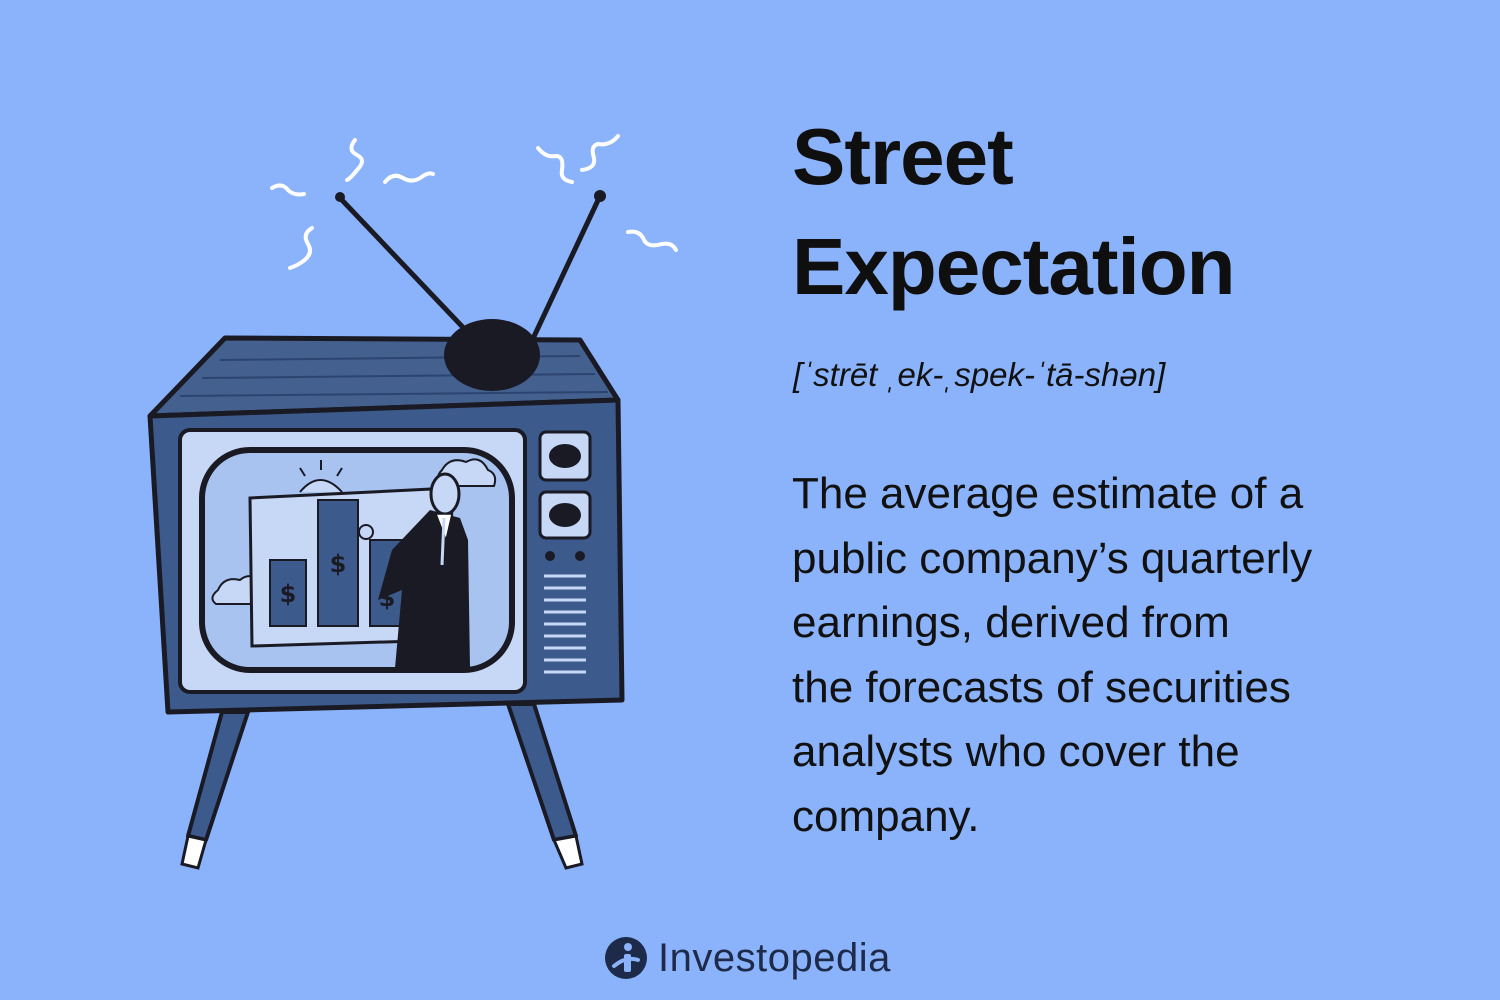  I want to click on presenter-figure, so click(414, 570).